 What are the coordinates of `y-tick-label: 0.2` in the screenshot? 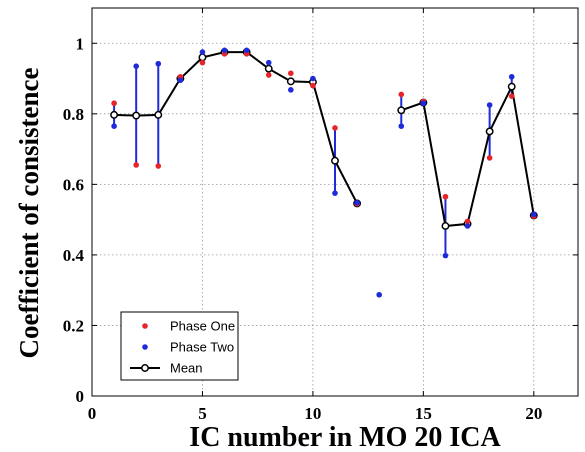 It's located at (73, 325).